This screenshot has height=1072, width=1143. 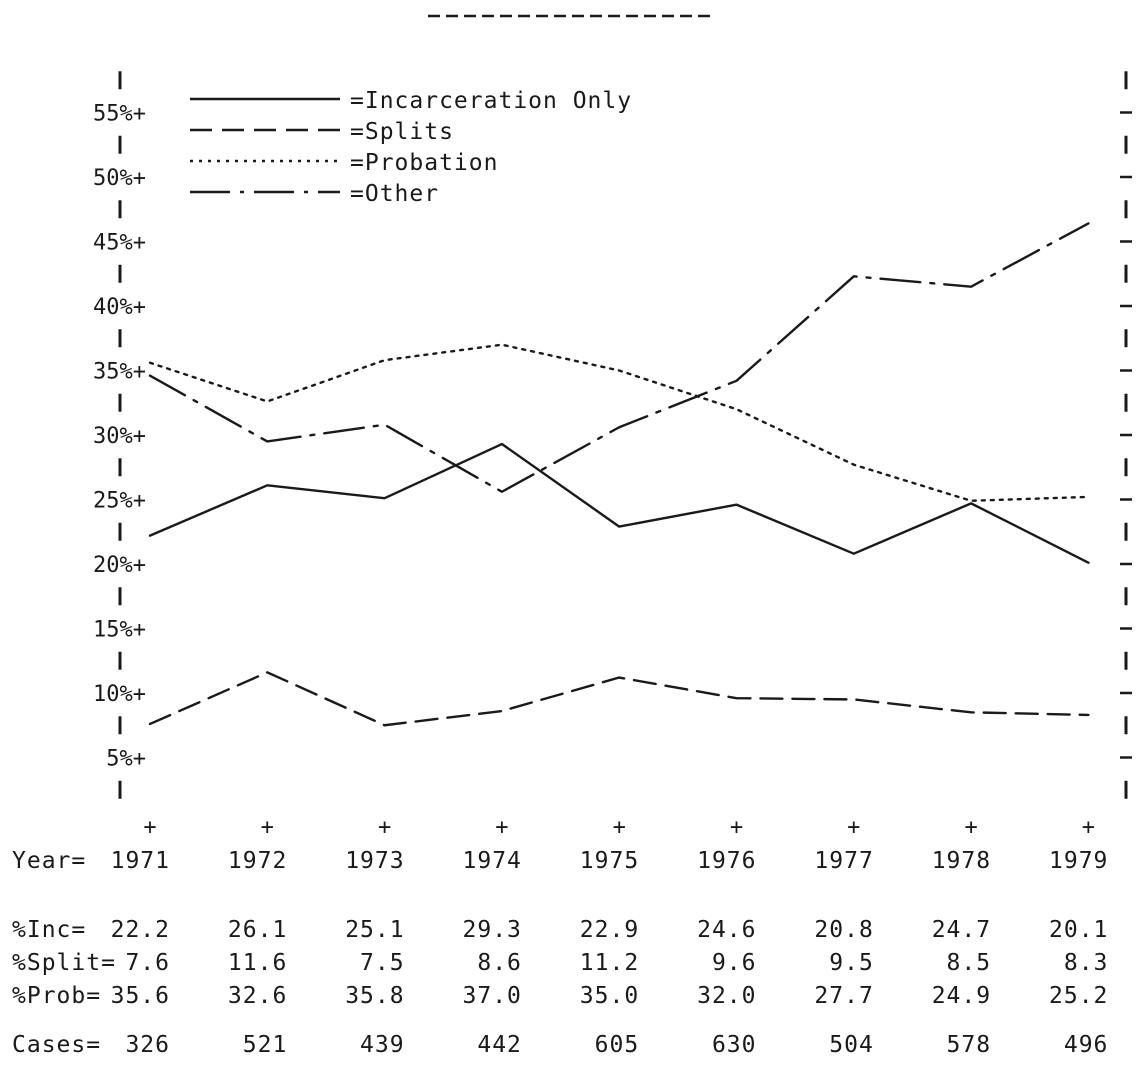 I want to click on x-tick-label: 1973, so click(x=374, y=861).